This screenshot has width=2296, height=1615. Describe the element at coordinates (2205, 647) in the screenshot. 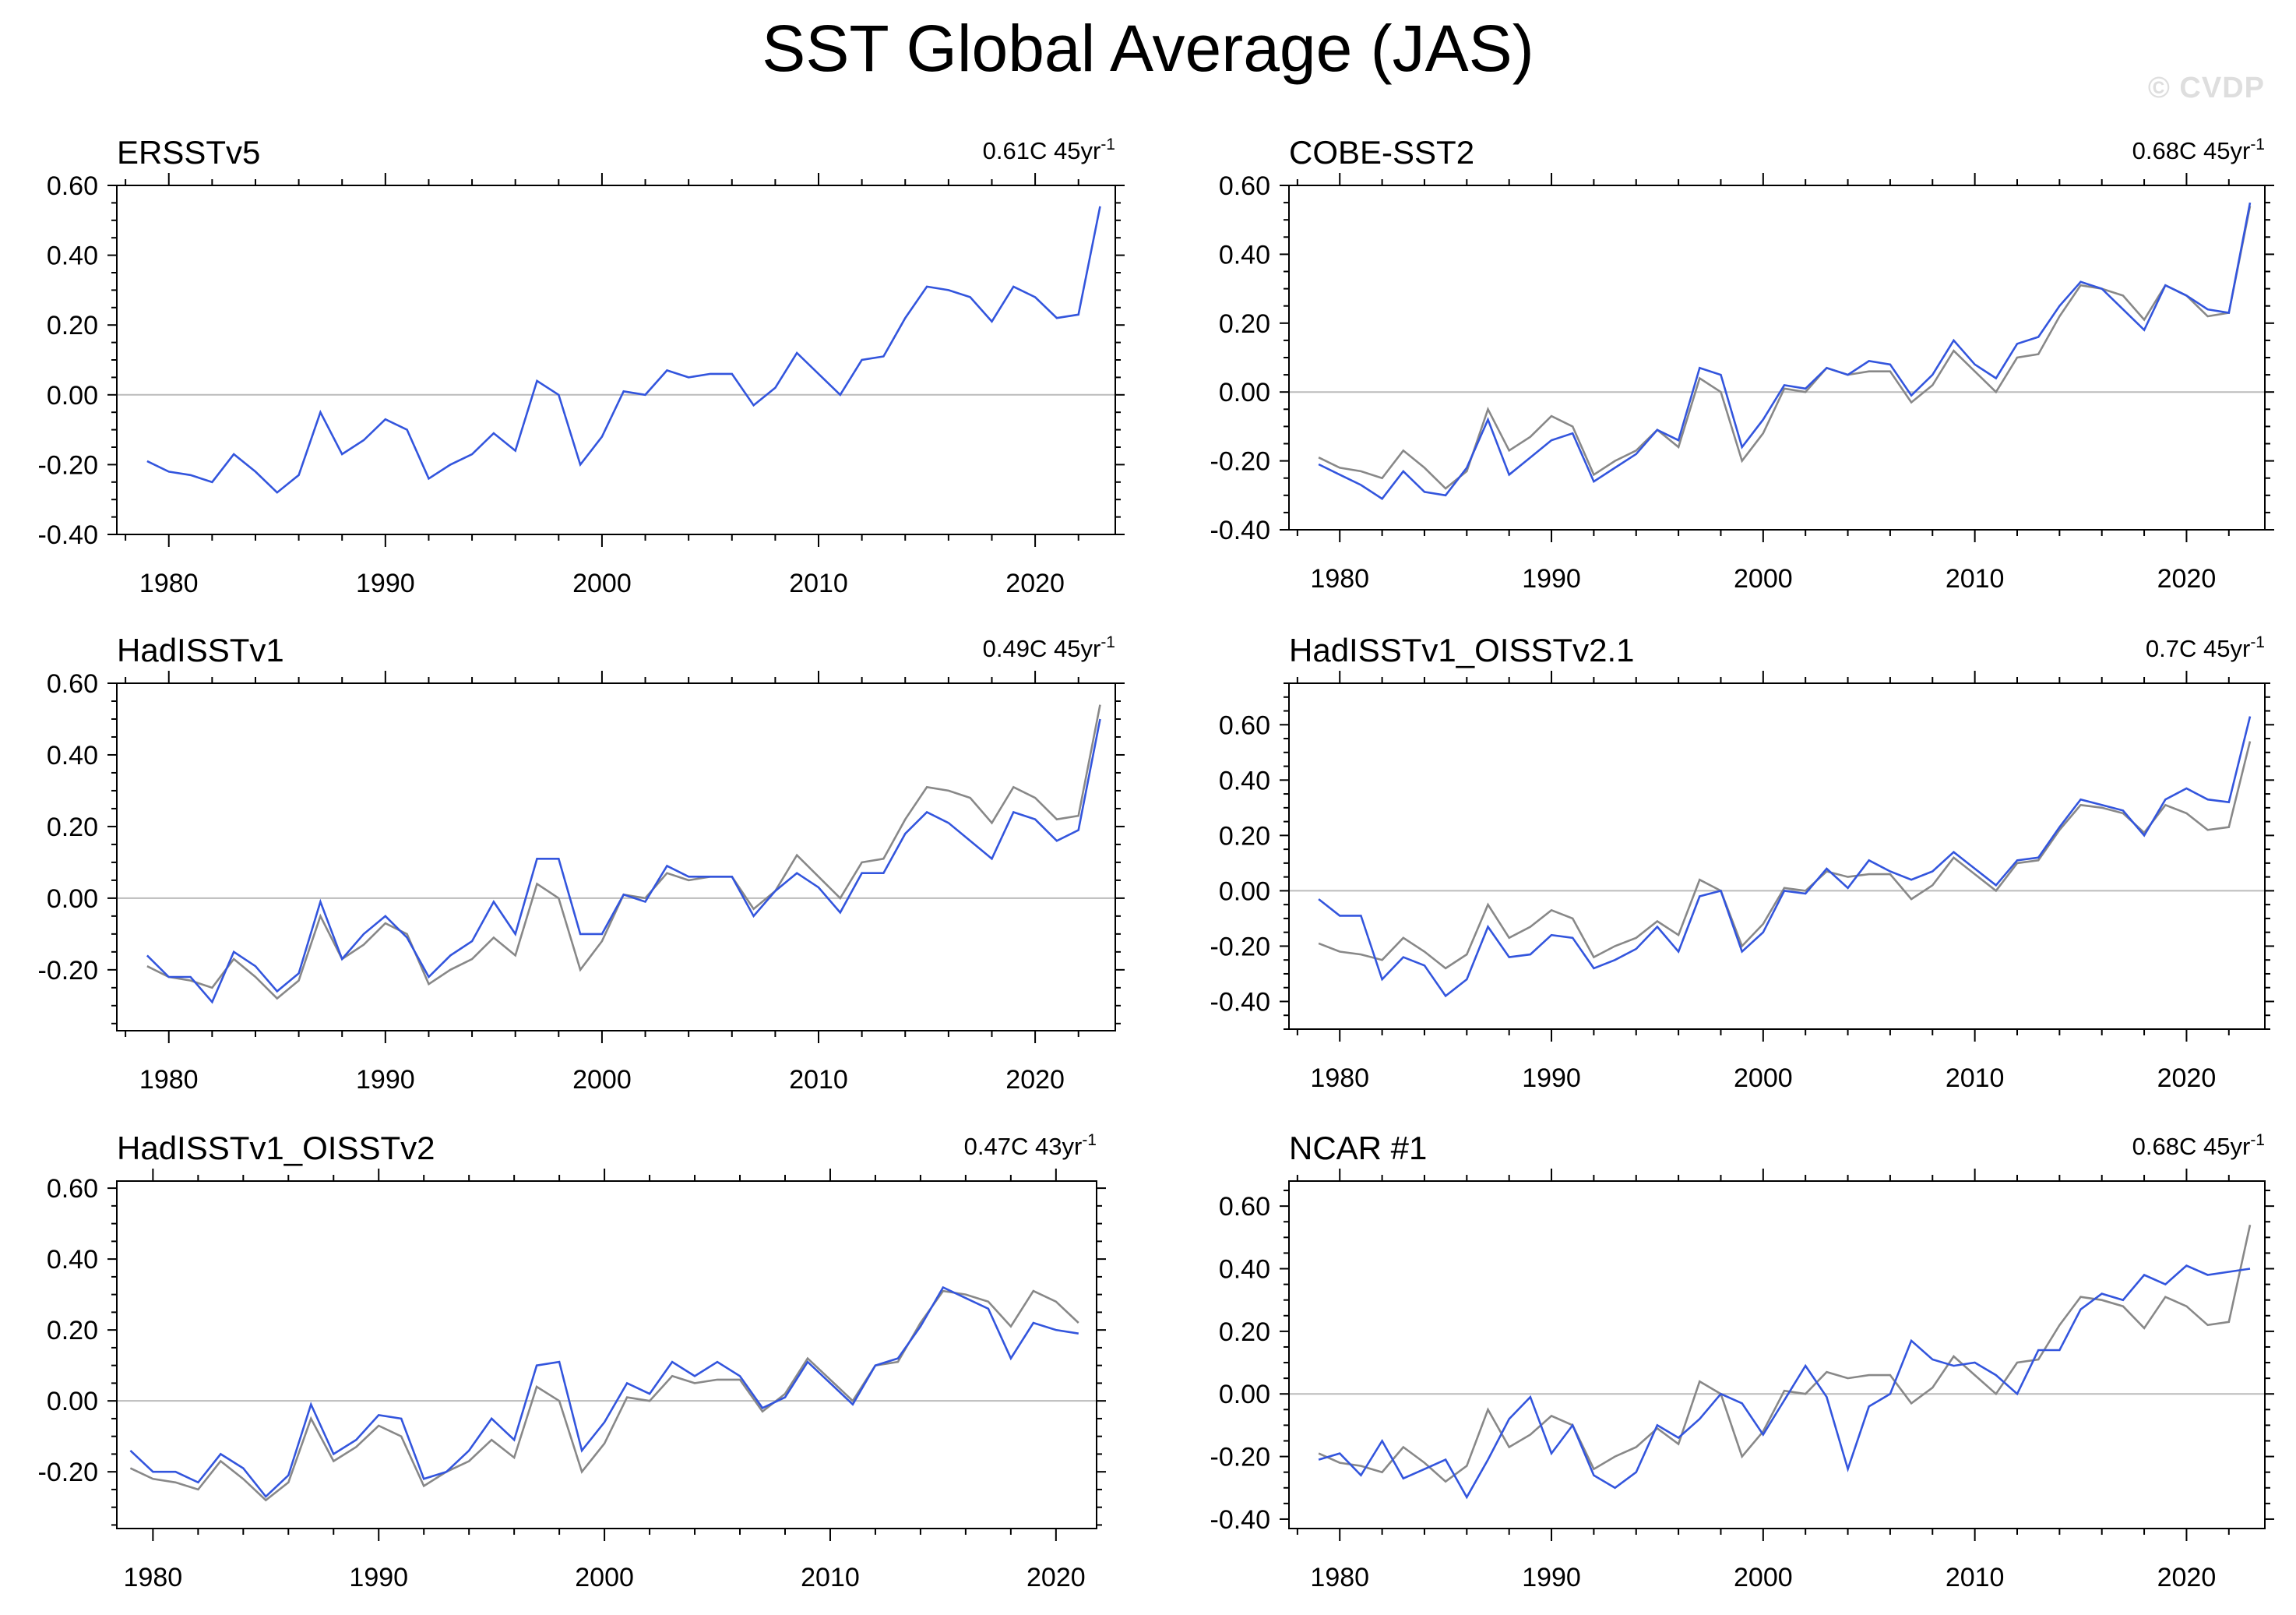

I see `trend-label: 0.7C 45yr-1` at that location.